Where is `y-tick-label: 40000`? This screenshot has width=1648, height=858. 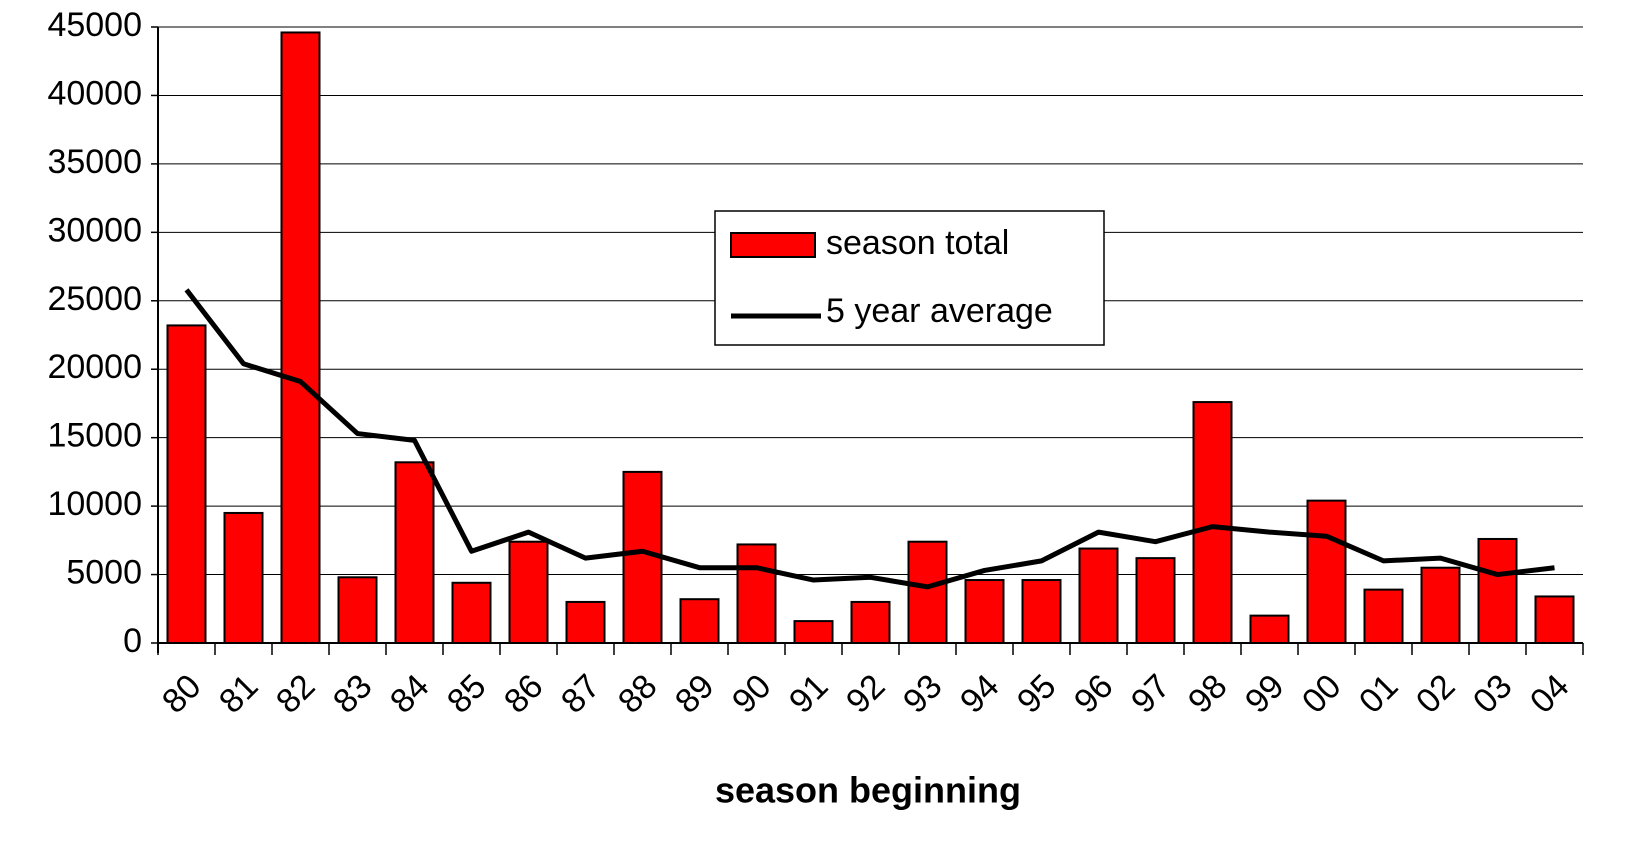 y-tick-label: 40000 is located at coordinates (94, 93).